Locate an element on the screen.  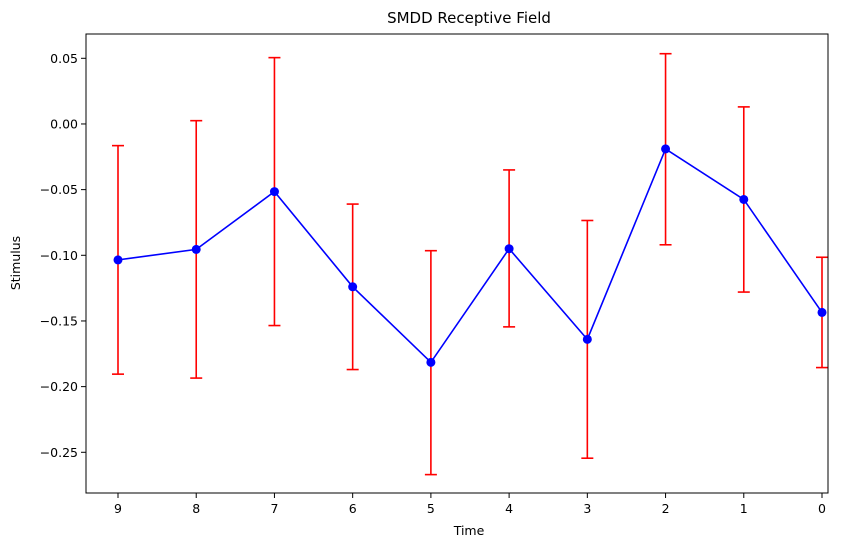
y-tick-label: −0.20 is located at coordinates (59, 386).